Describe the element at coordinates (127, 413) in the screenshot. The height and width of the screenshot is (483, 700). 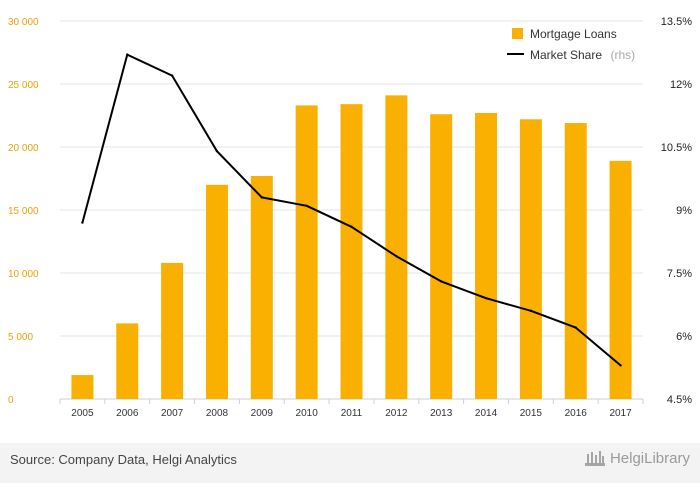
I see `x-tick-label: 2006` at that location.